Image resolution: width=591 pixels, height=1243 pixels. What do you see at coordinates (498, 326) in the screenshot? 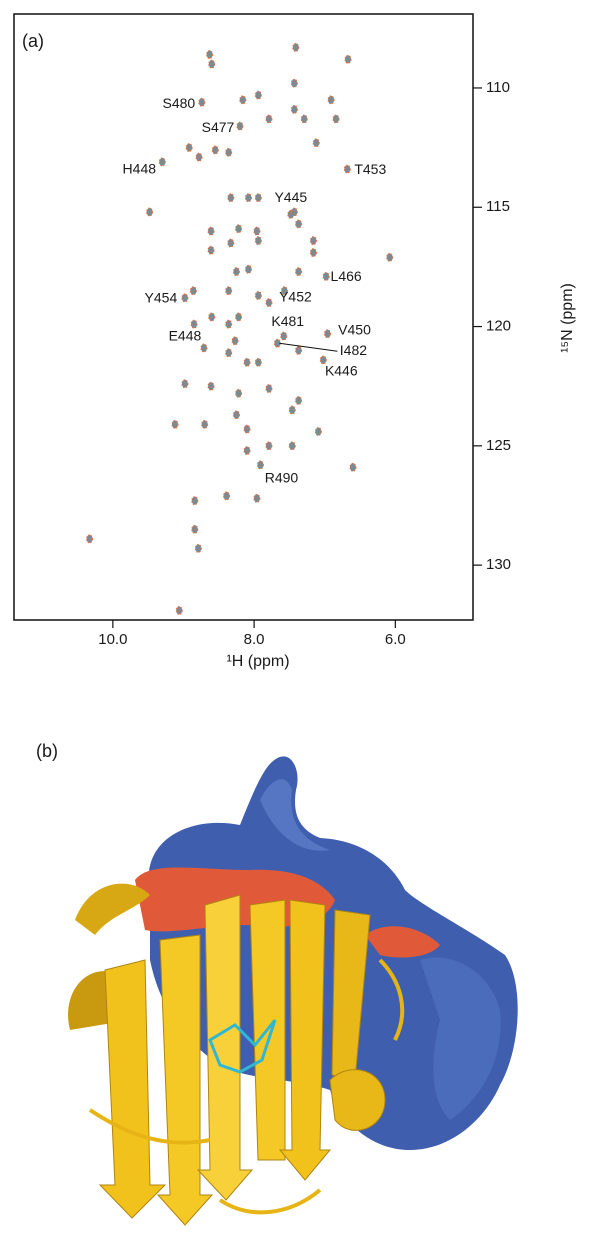
I see `y-tick-label: 120` at bounding box center [498, 326].